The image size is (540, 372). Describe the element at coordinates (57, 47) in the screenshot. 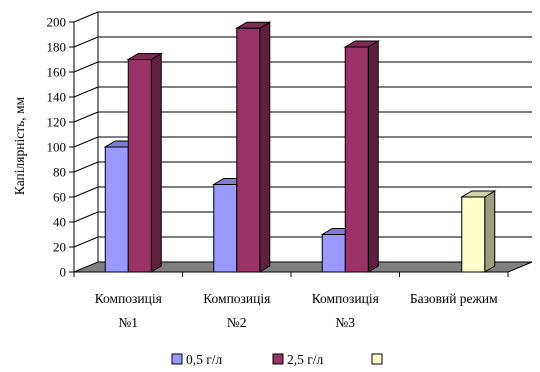

I see `y-tick-label: 180` at that location.